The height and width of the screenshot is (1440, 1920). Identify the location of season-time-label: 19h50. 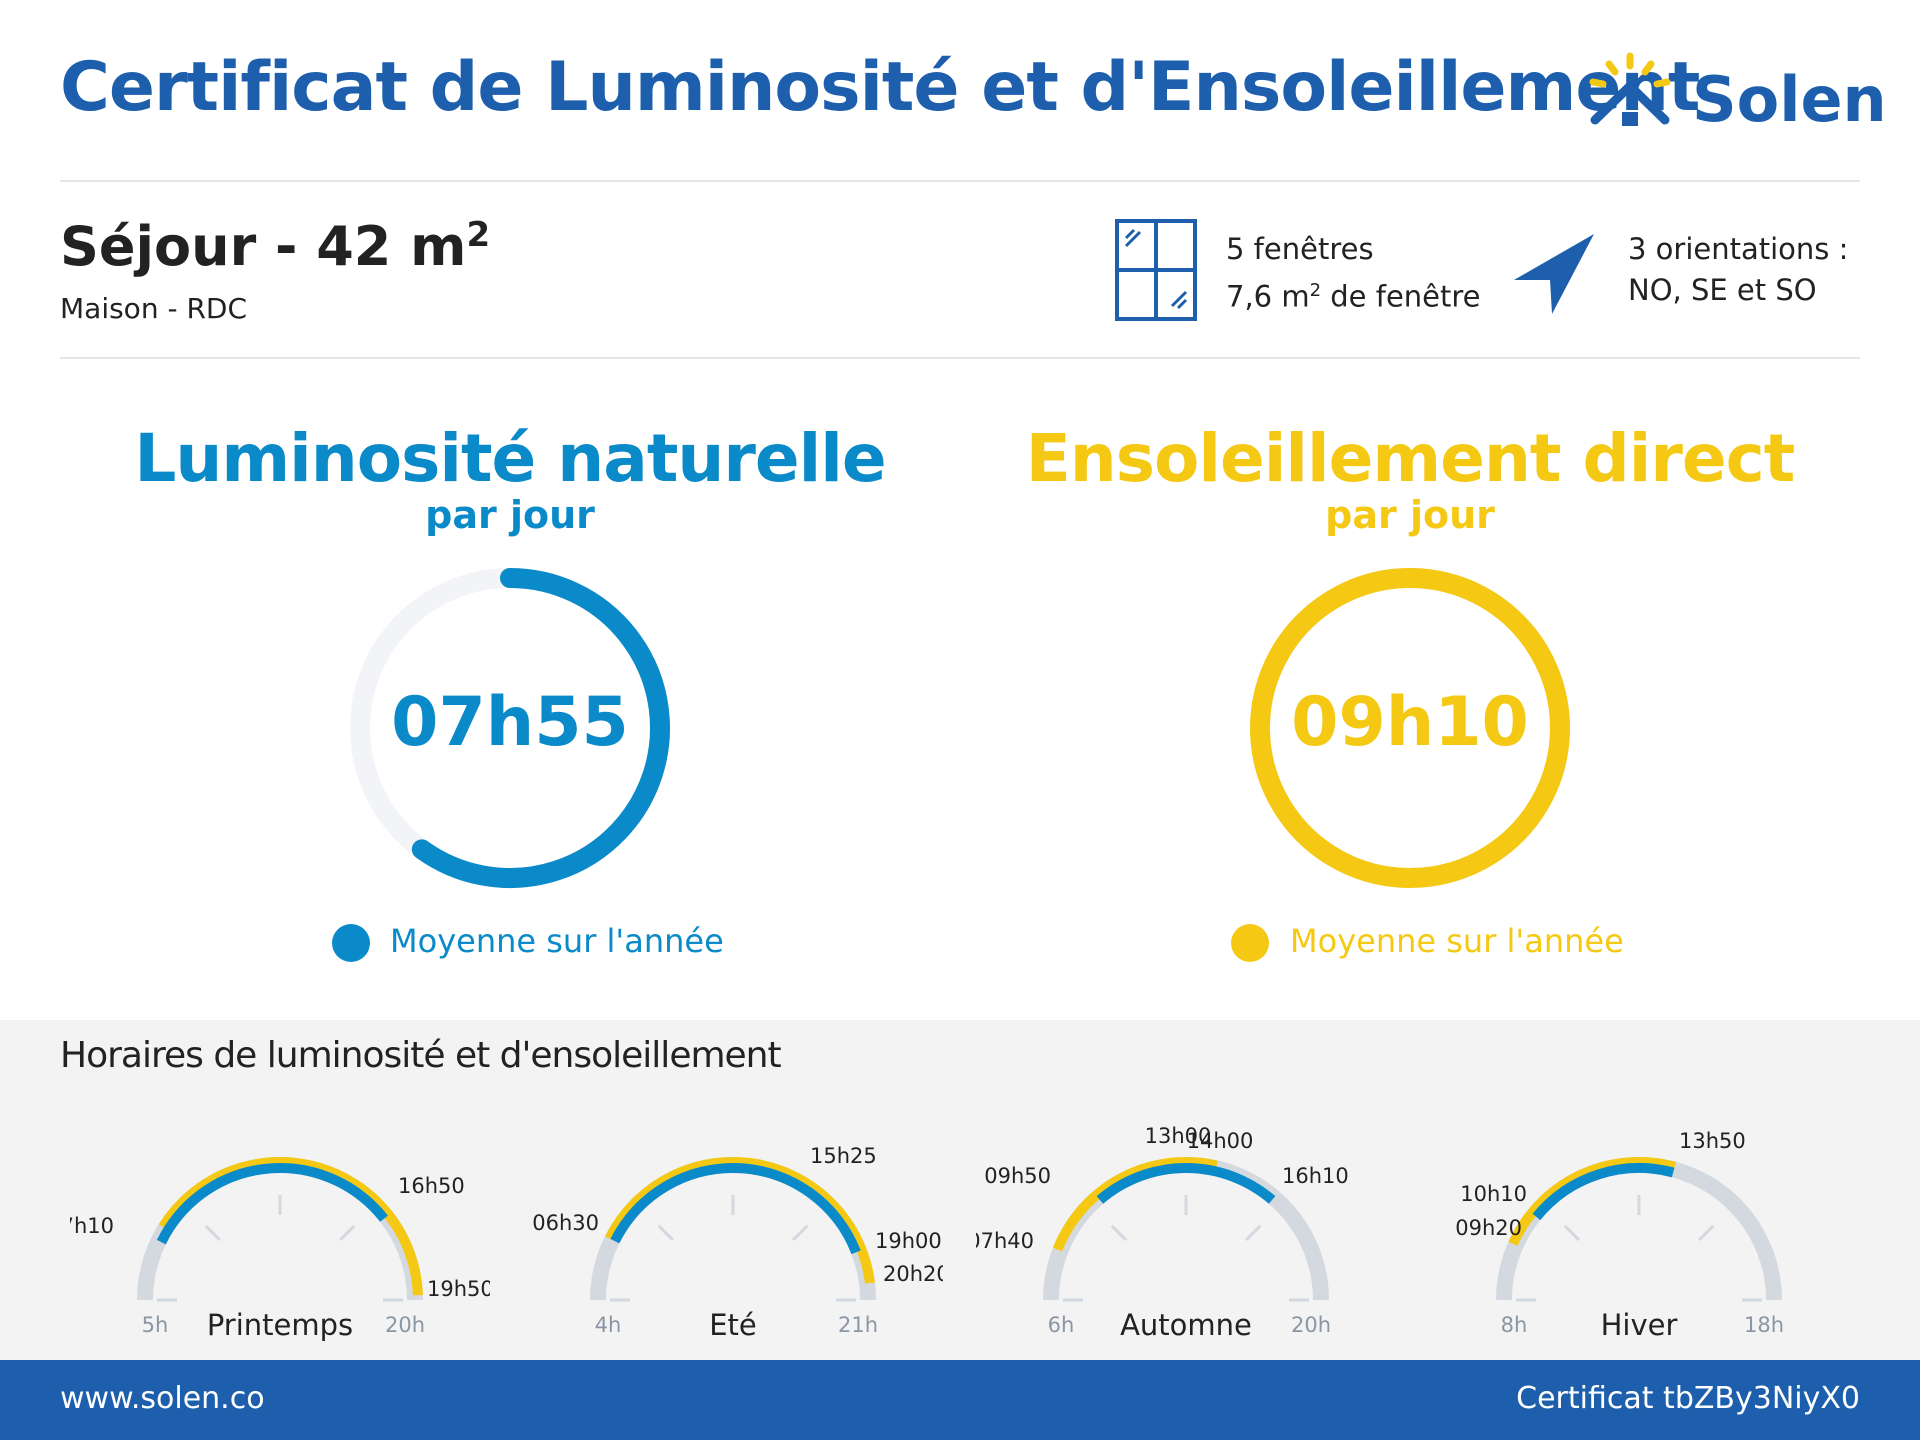
(458, 1289).